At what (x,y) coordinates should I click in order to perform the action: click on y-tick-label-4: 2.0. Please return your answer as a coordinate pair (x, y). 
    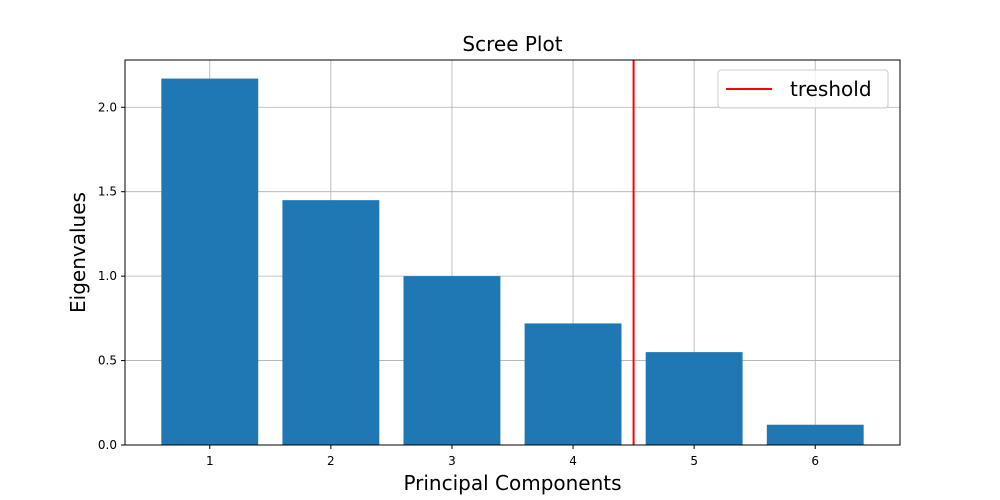
    Looking at the image, I should click on (107, 107).